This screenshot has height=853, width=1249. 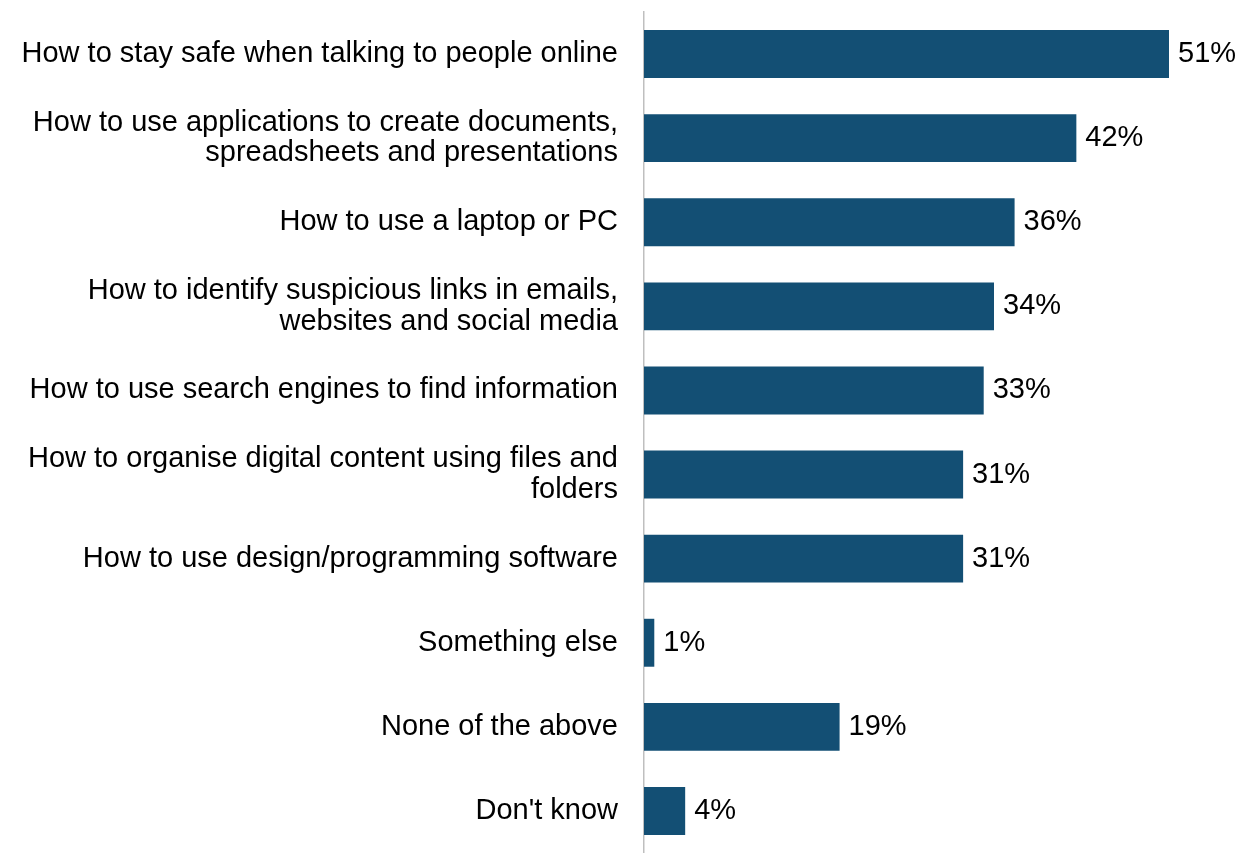 What do you see at coordinates (1021, 388) in the screenshot?
I see `data-label: 33%` at bounding box center [1021, 388].